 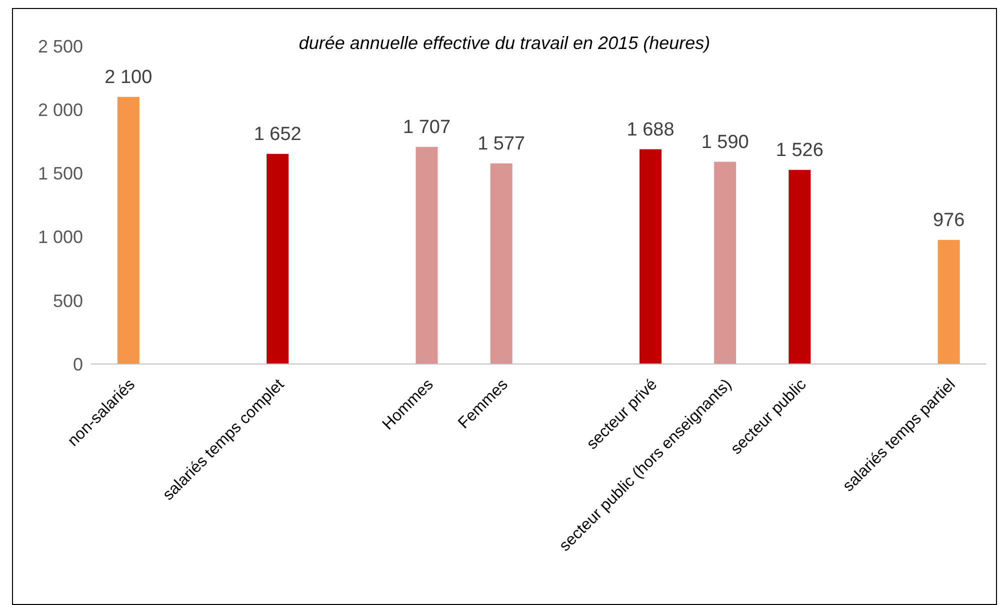 I want to click on data-label: 1 590, so click(x=725, y=142).